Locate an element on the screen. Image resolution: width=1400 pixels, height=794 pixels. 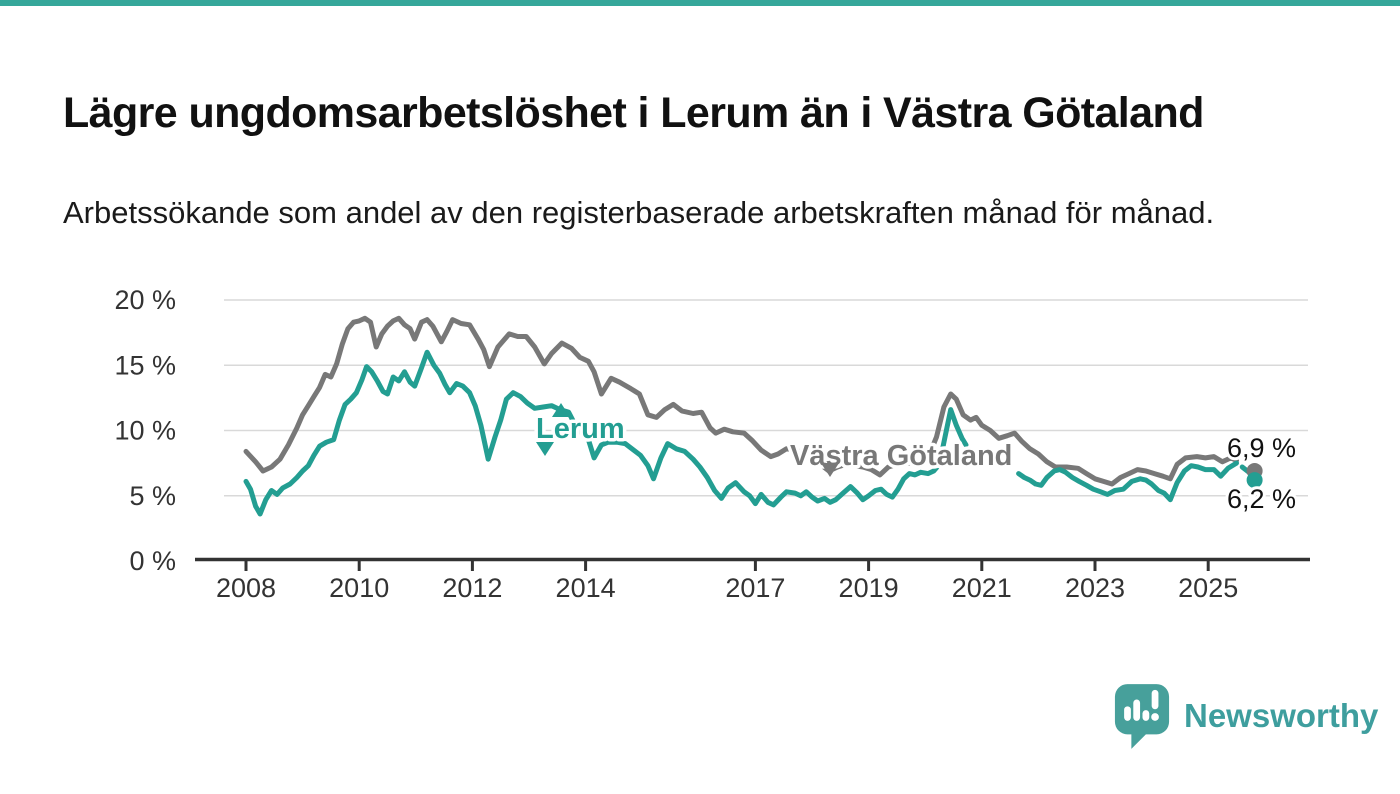
x-axis-tick-label: 2025 is located at coordinates (1208, 588).